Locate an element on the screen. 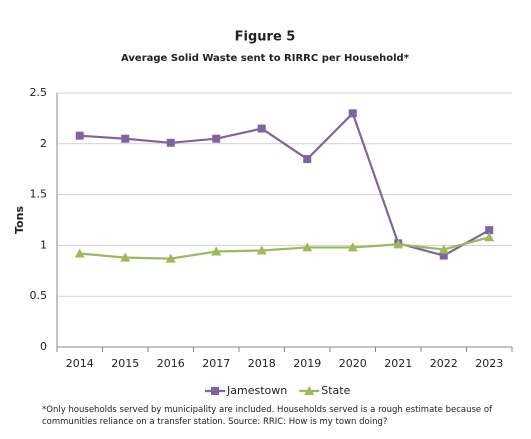 The height and width of the screenshot is (439, 531). chart-title: Figure 5 is located at coordinates (265, 37).